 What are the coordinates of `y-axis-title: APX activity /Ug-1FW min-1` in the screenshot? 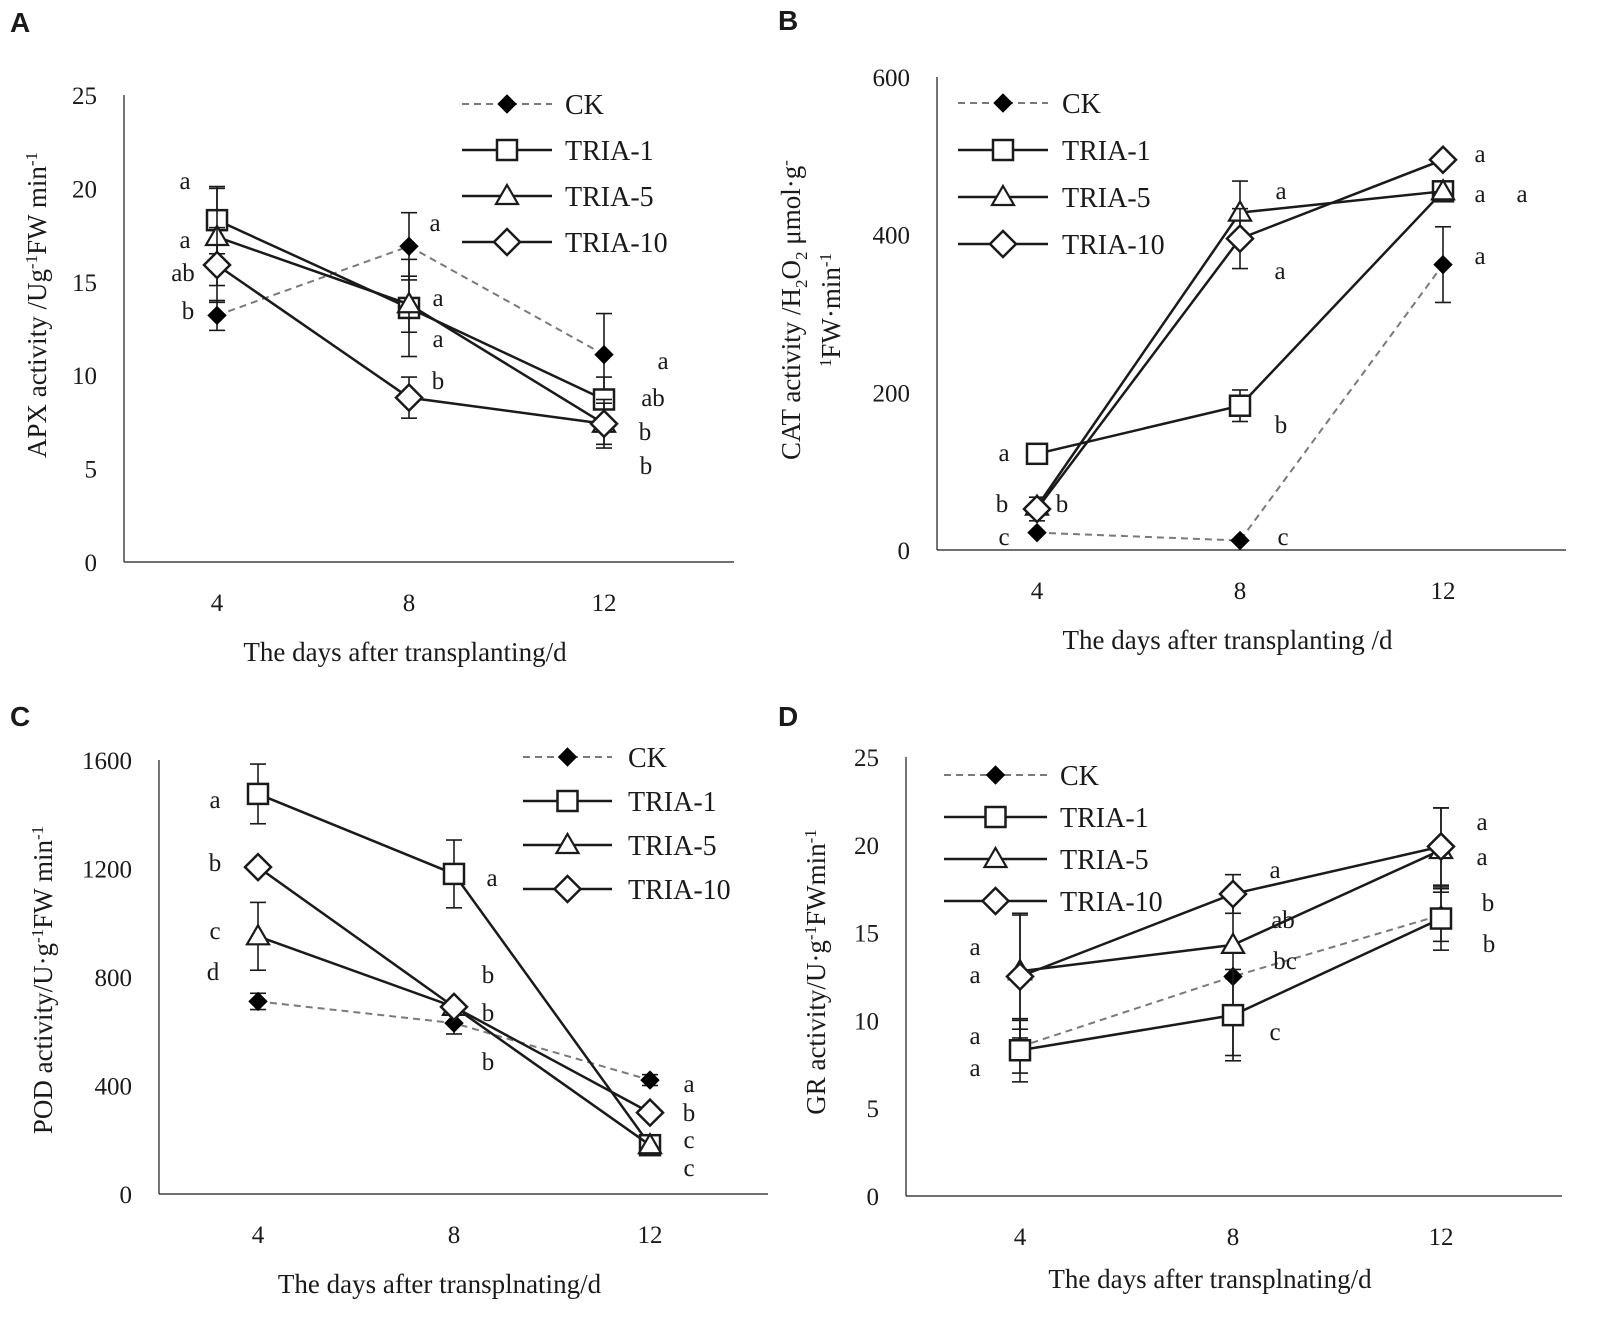 It's located at (37, 305).